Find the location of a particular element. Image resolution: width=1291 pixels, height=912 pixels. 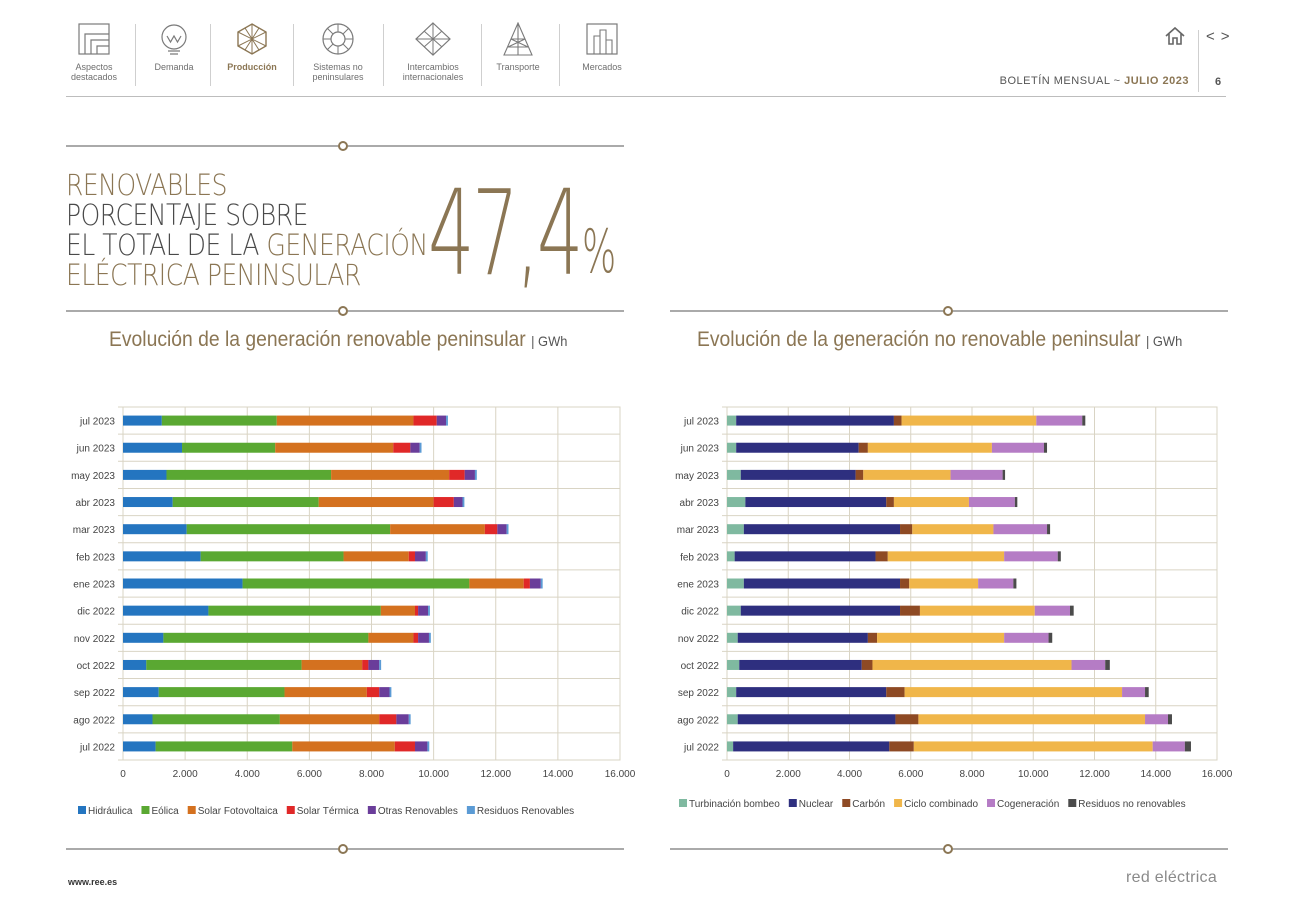

nav-label: Producción is located at coordinates (252, 67).